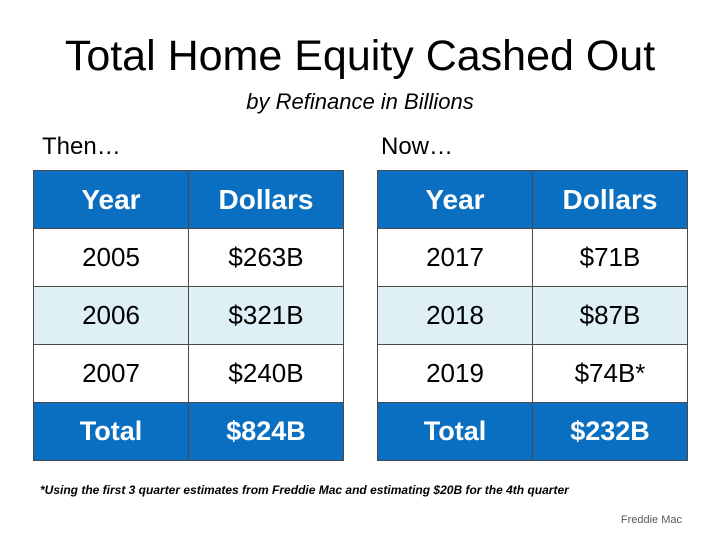 This screenshot has width=720, height=540. I want to click on table-row: 2018 $87B, so click(532, 315).